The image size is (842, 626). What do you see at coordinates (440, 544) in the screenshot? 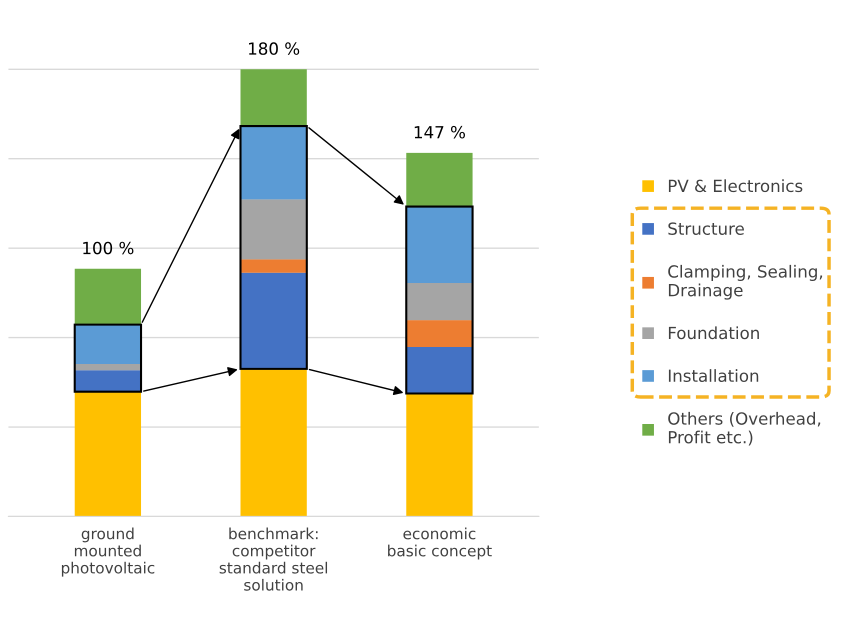
I see `x-tick-label: economic basic concept` at bounding box center [440, 544].